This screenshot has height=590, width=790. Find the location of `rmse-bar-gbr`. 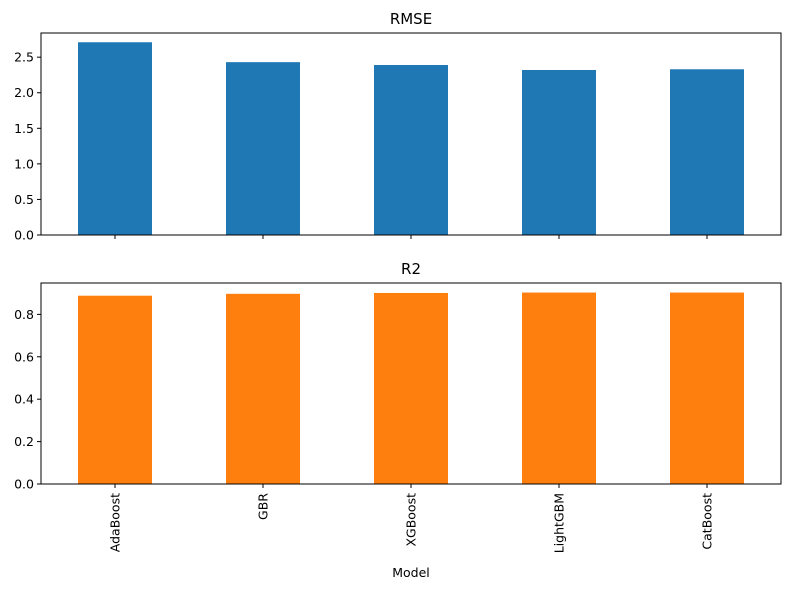

rmse-bar-gbr is located at coordinates (263, 148).